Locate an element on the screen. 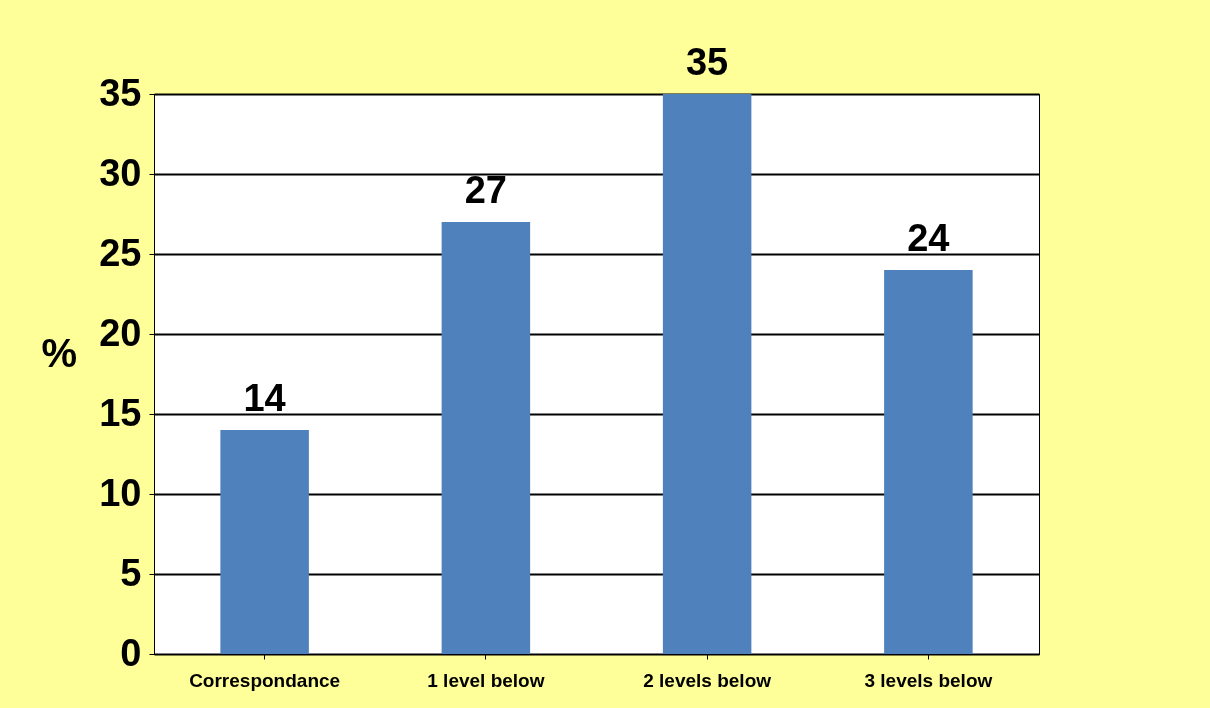  data-label: 14 is located at coordinates (264, 398).